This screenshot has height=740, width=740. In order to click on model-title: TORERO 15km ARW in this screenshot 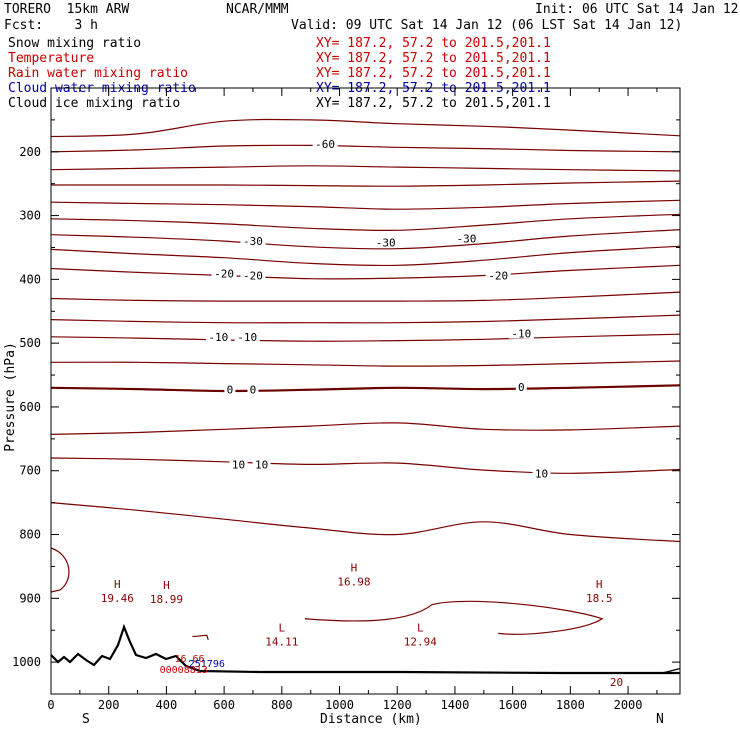, I will do `click(67, 9)`.